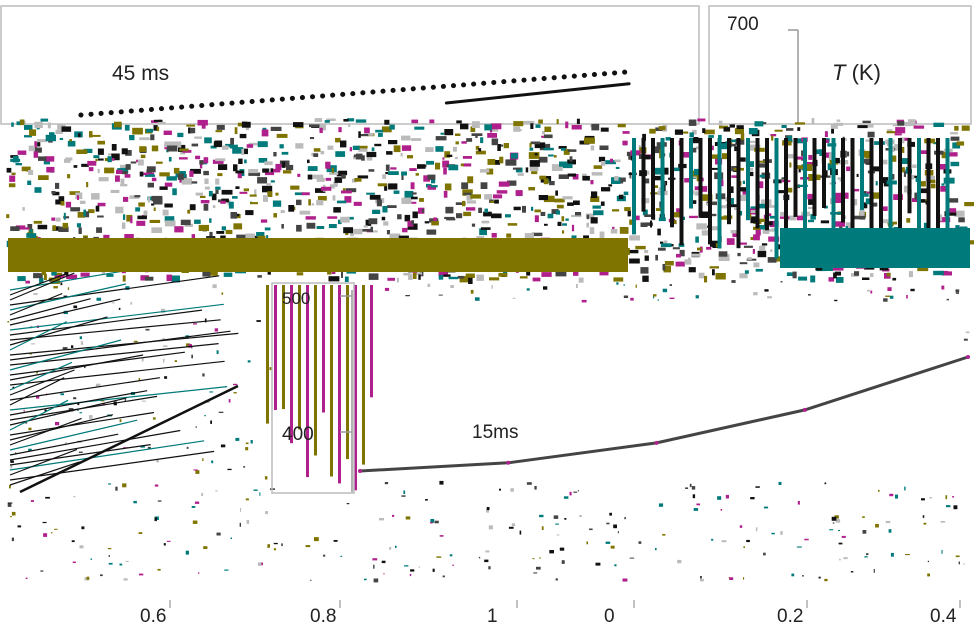  What do you see at coordinates (875, 248) in the screenshot?
I see `teal-band` at bounding box center [875, 248].